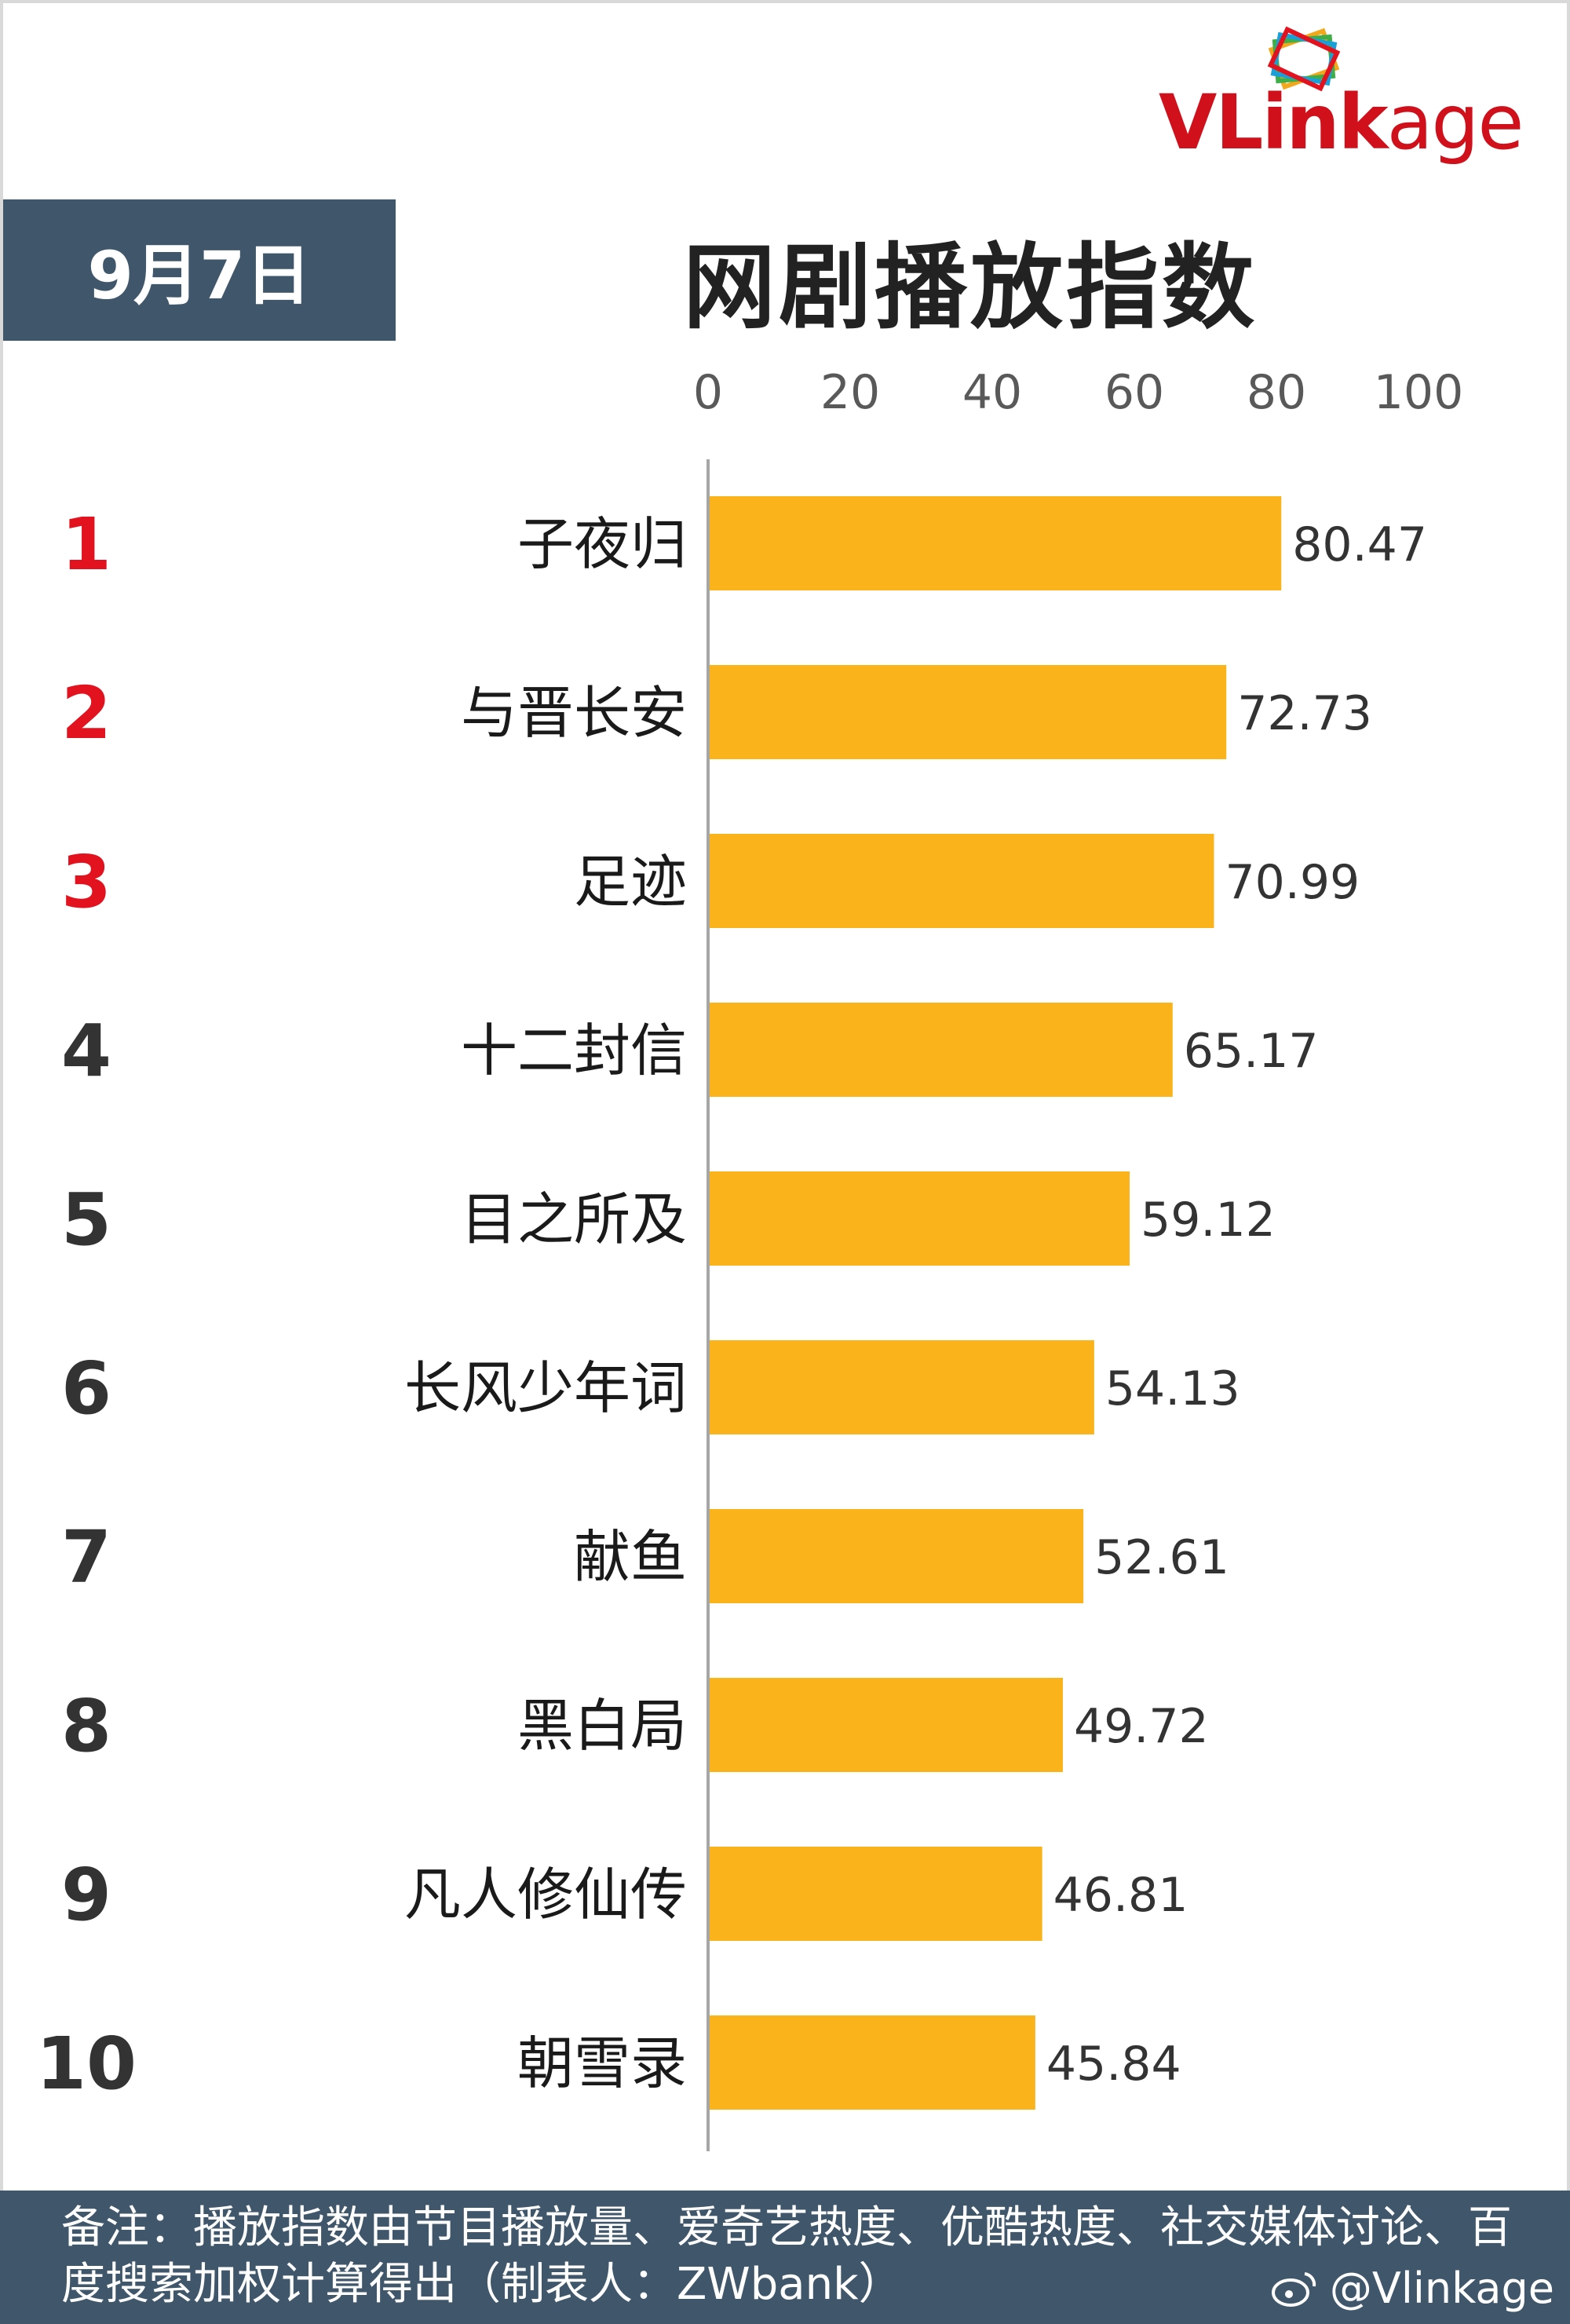  I want to click on rank-number: 4, so click(86, 1051).